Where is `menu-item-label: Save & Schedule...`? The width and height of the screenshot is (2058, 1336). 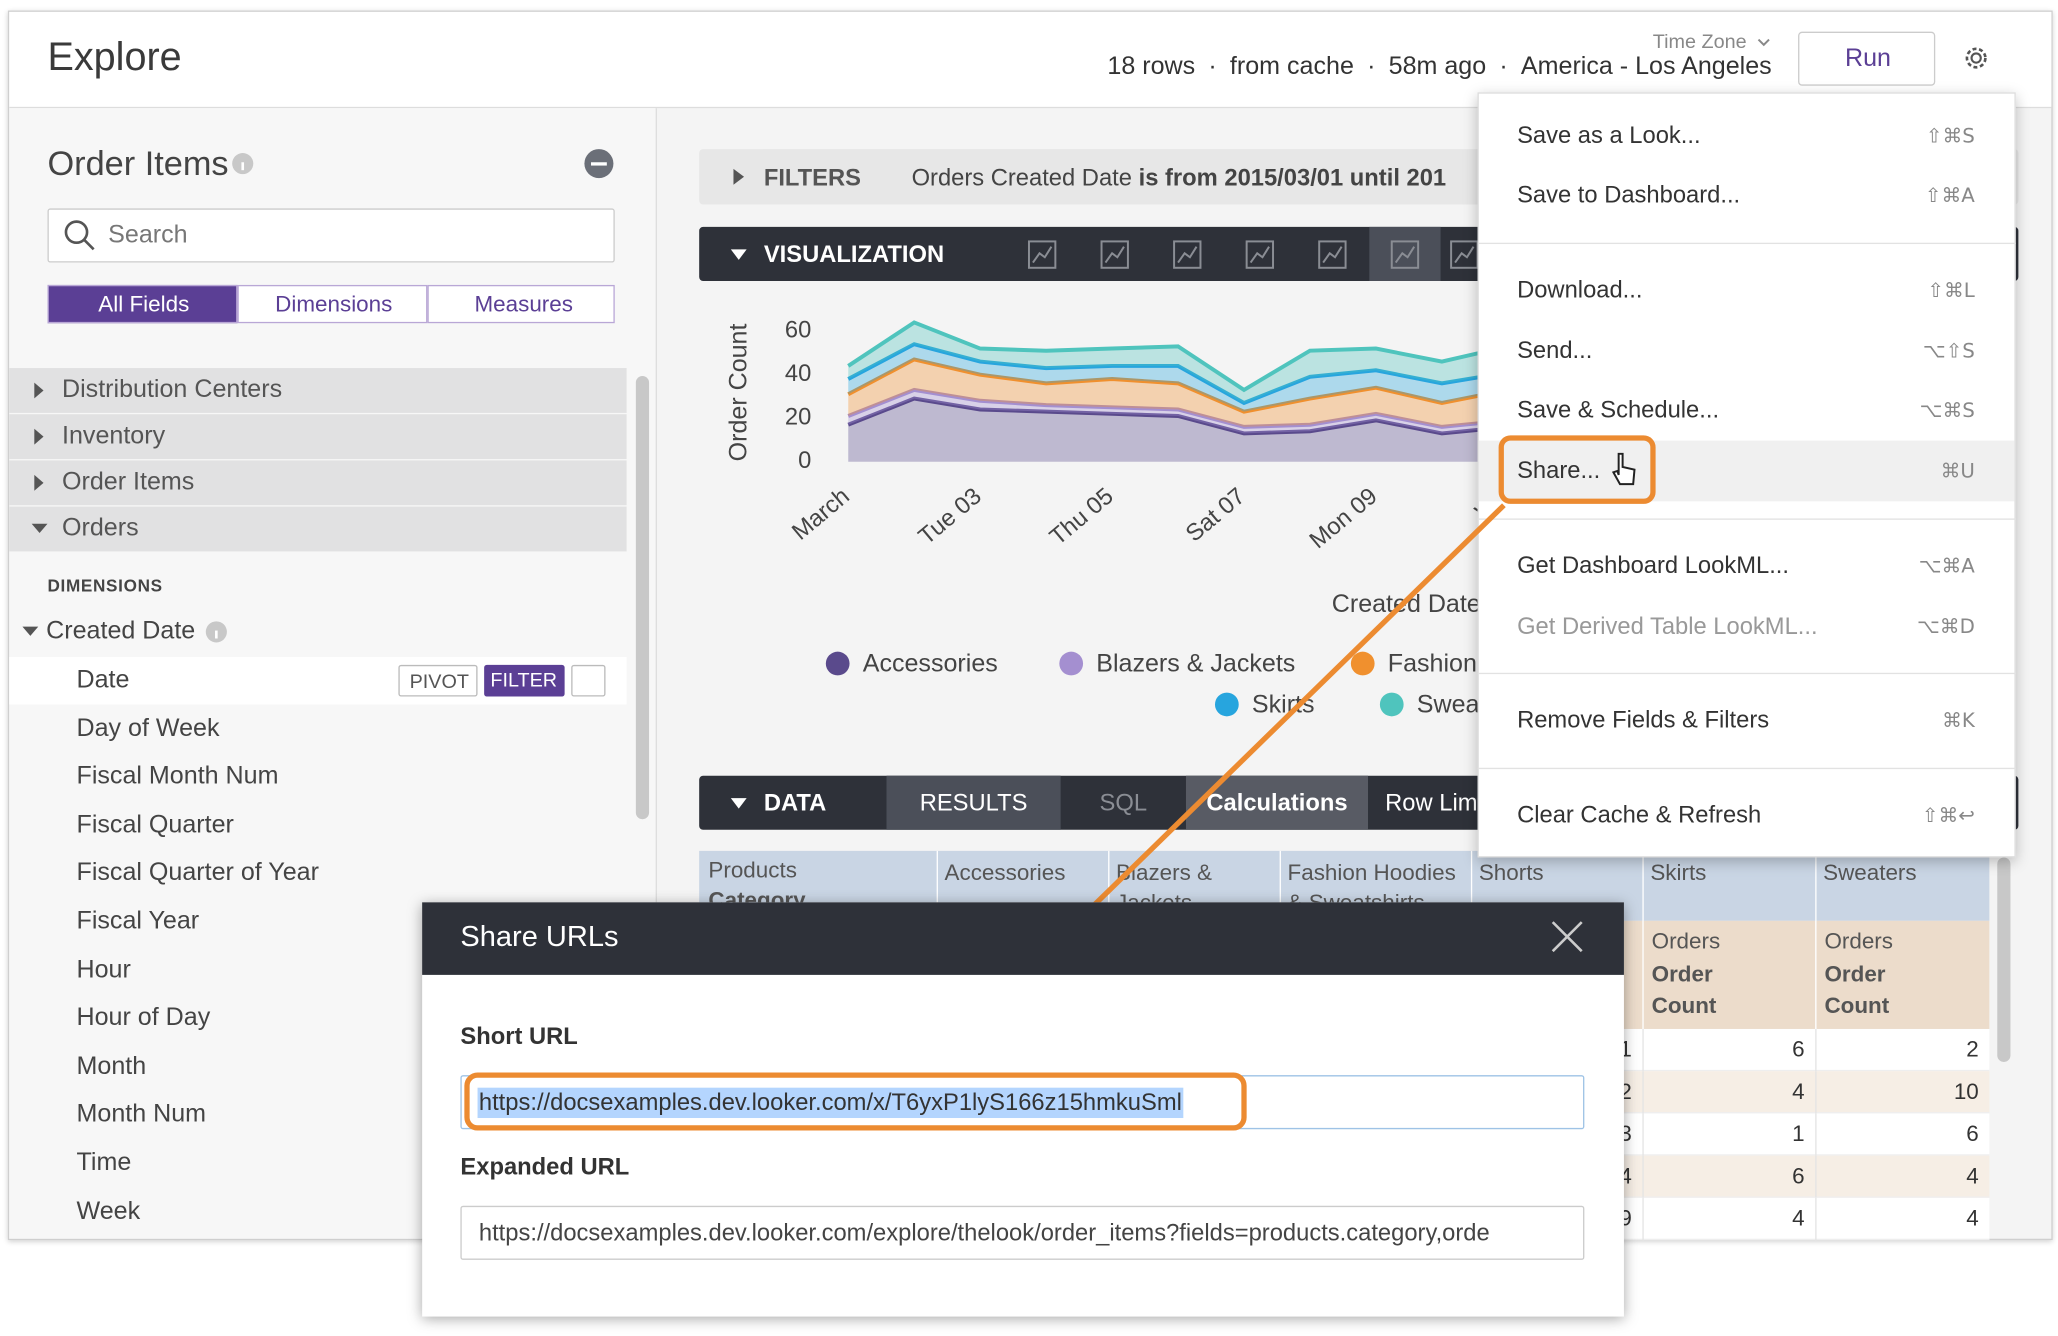 menu-item-label: Save & Schedule... is located at coordinates (1618, 409).